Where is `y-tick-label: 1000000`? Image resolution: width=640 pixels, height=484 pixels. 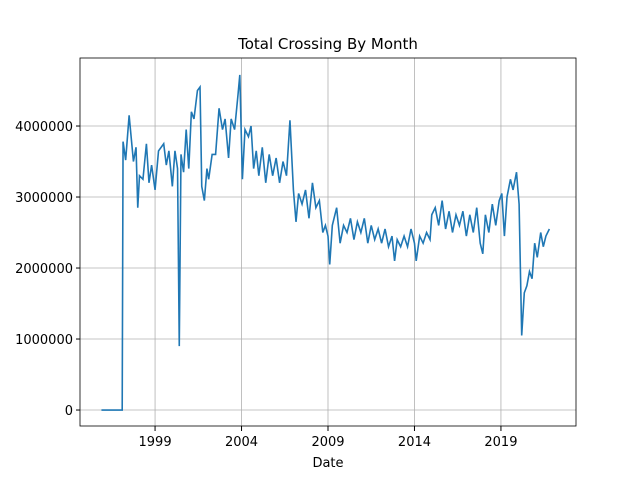 y-tick-label: 1000000 is located at coordinates (44, 340).